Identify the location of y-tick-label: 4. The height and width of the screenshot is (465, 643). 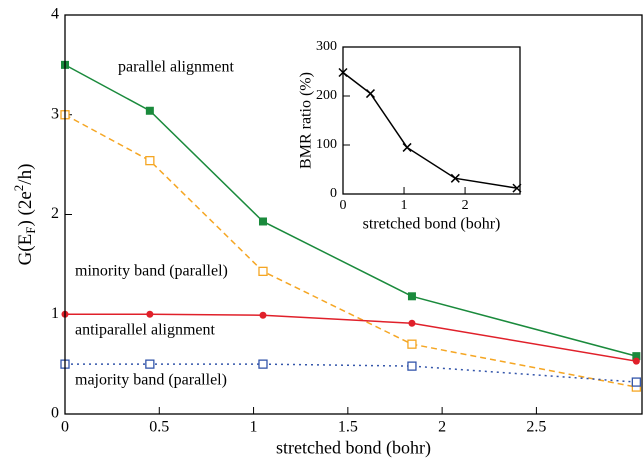
(55, 14).